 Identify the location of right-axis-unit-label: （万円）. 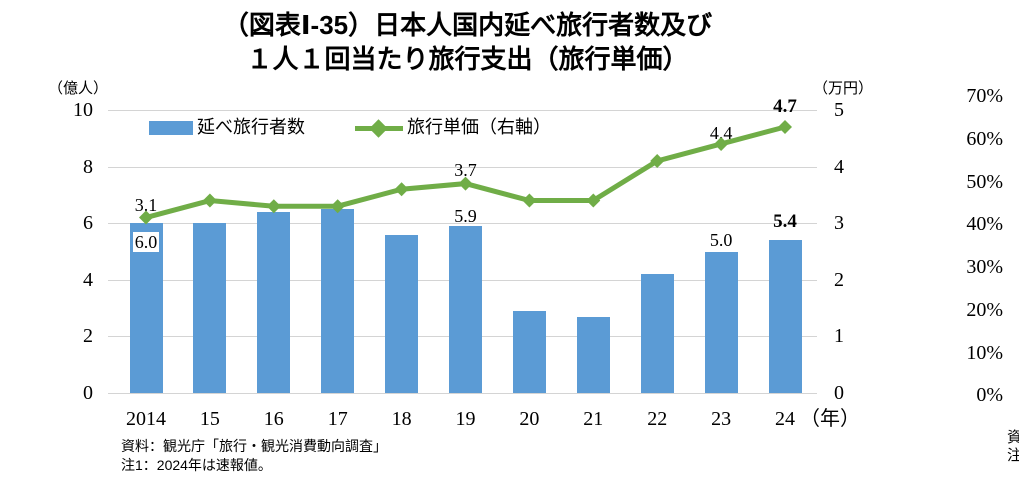
(843, 89).